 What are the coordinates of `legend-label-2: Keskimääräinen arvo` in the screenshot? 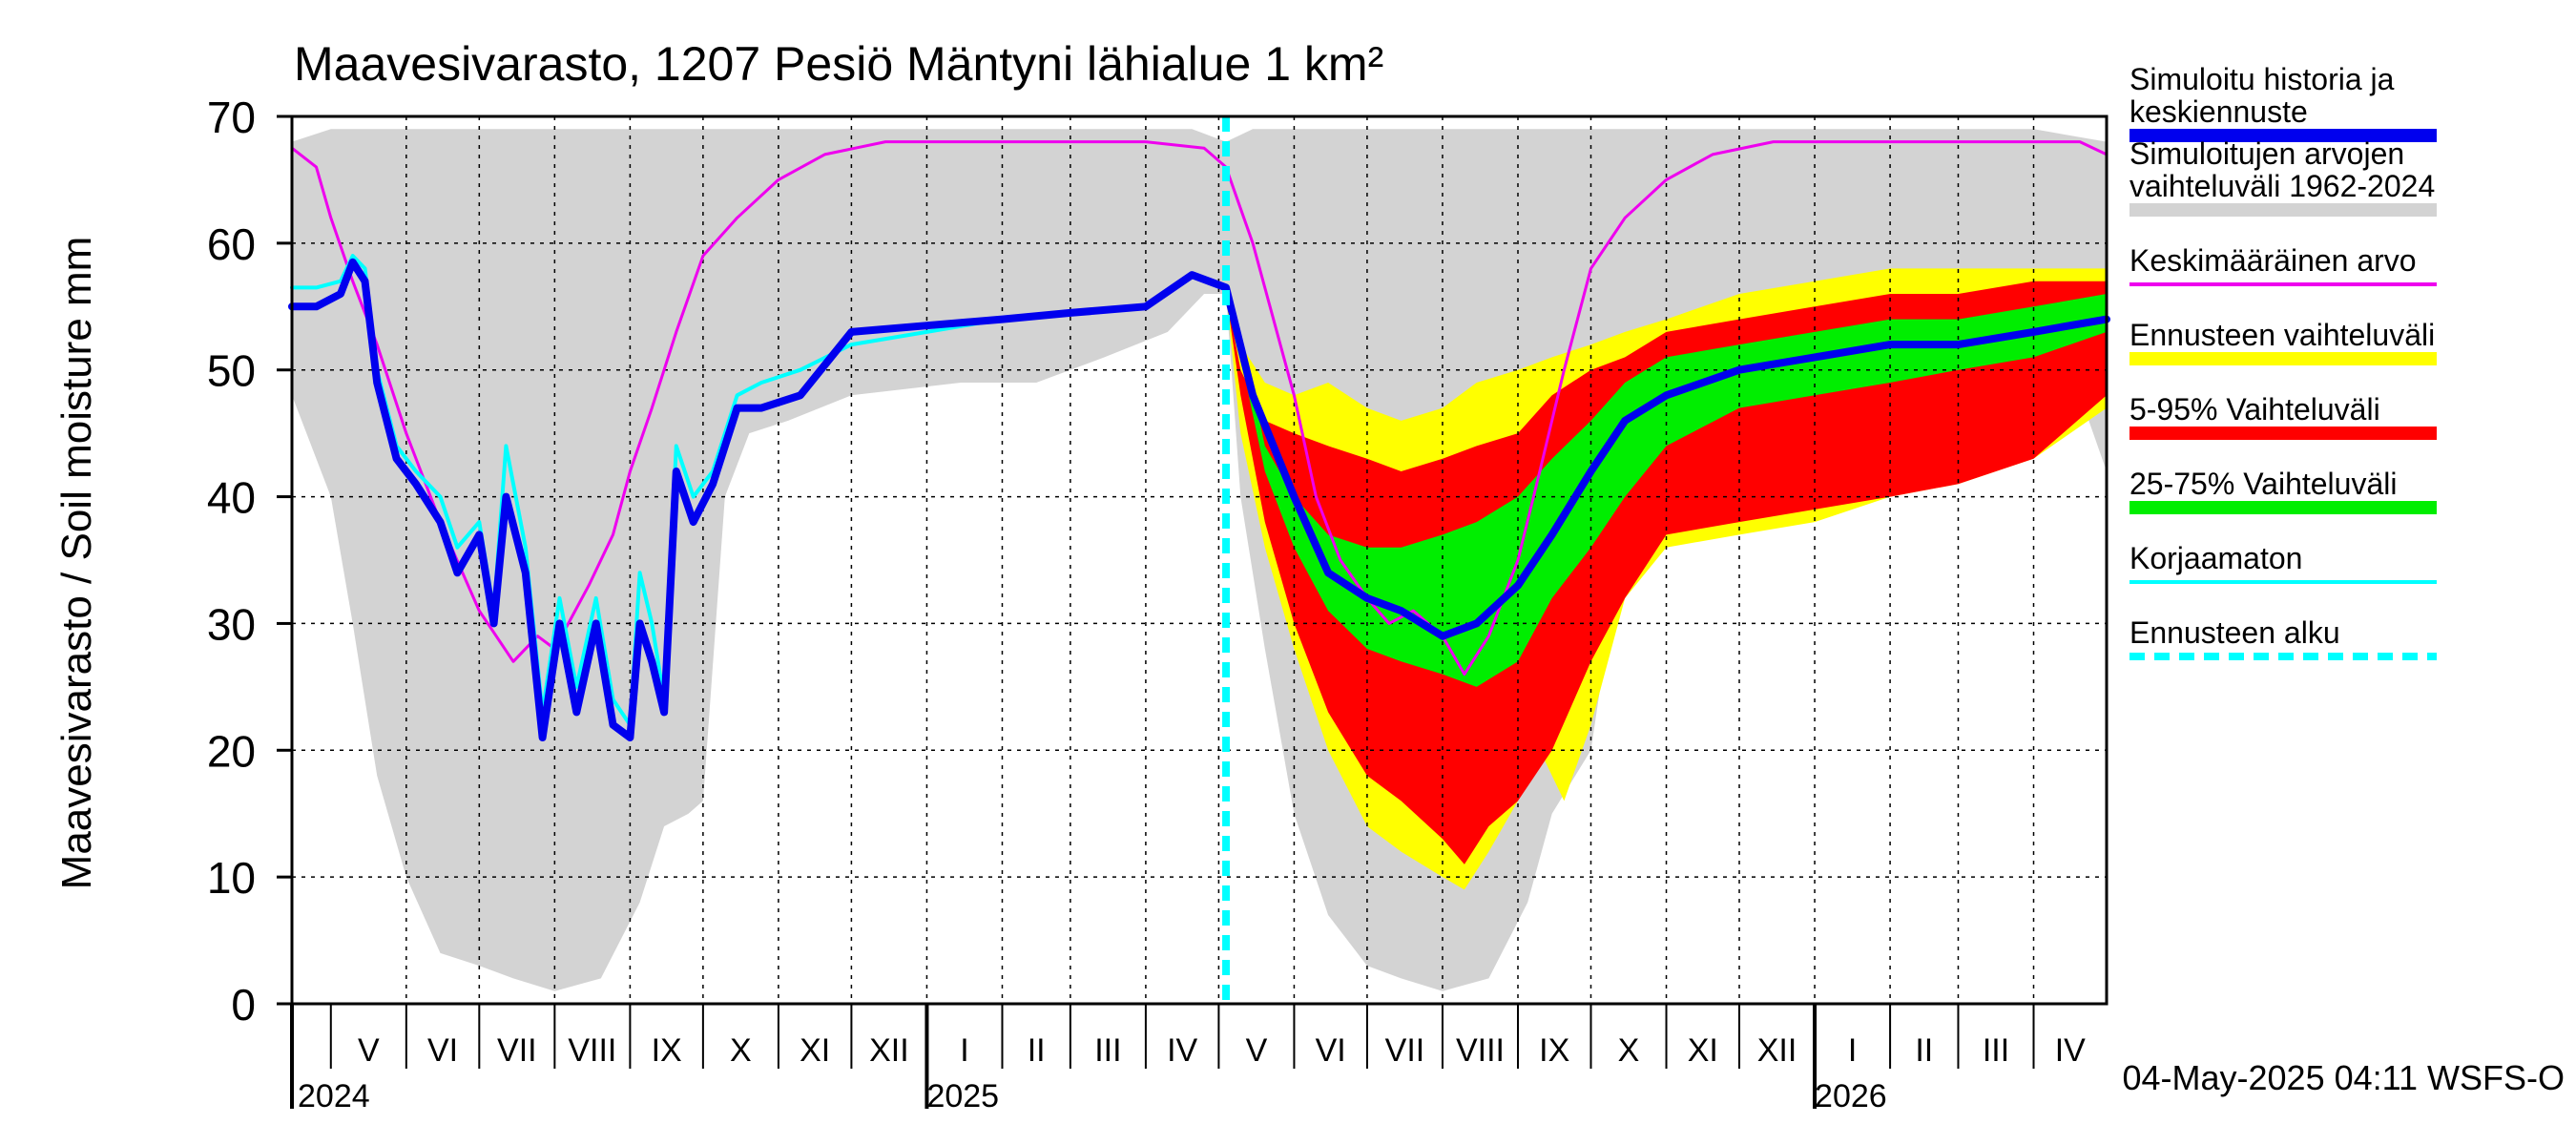 It's located at (2273, 260).